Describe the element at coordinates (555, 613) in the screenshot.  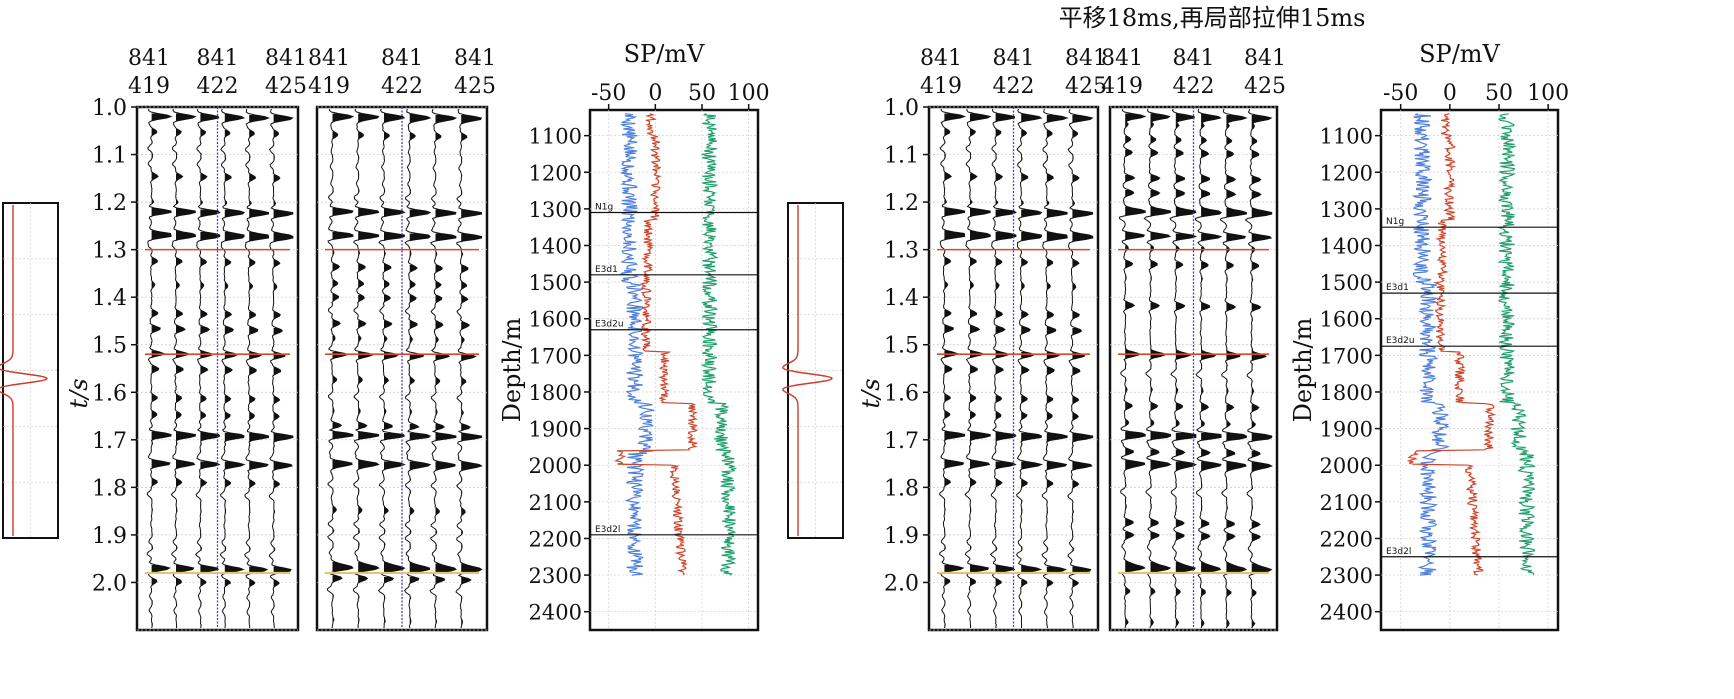
I see `y-tick-label: 2400` at that location.